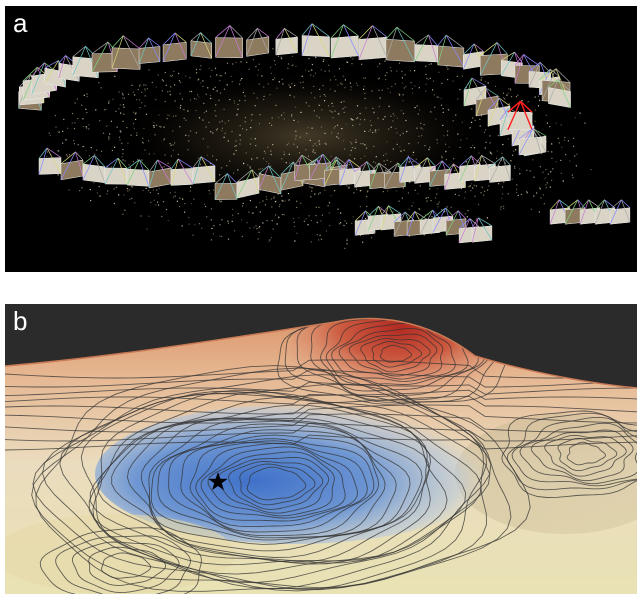  Describe the element at coordinates (20, 23) in the screenshot. I see `panel-a-label: a` at that location.